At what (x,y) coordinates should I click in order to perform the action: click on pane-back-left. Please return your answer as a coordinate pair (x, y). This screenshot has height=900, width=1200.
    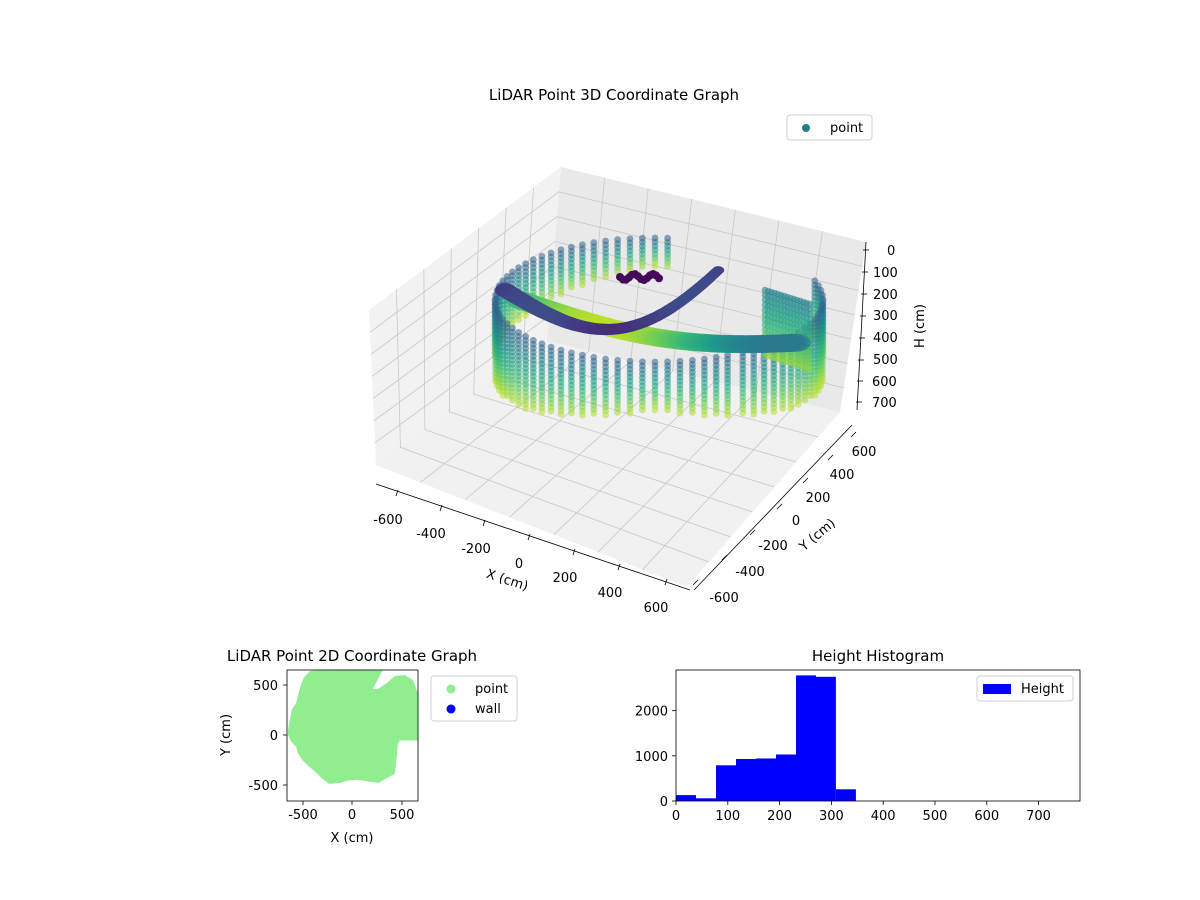
    Looking at the image, I should click on (465, 316).